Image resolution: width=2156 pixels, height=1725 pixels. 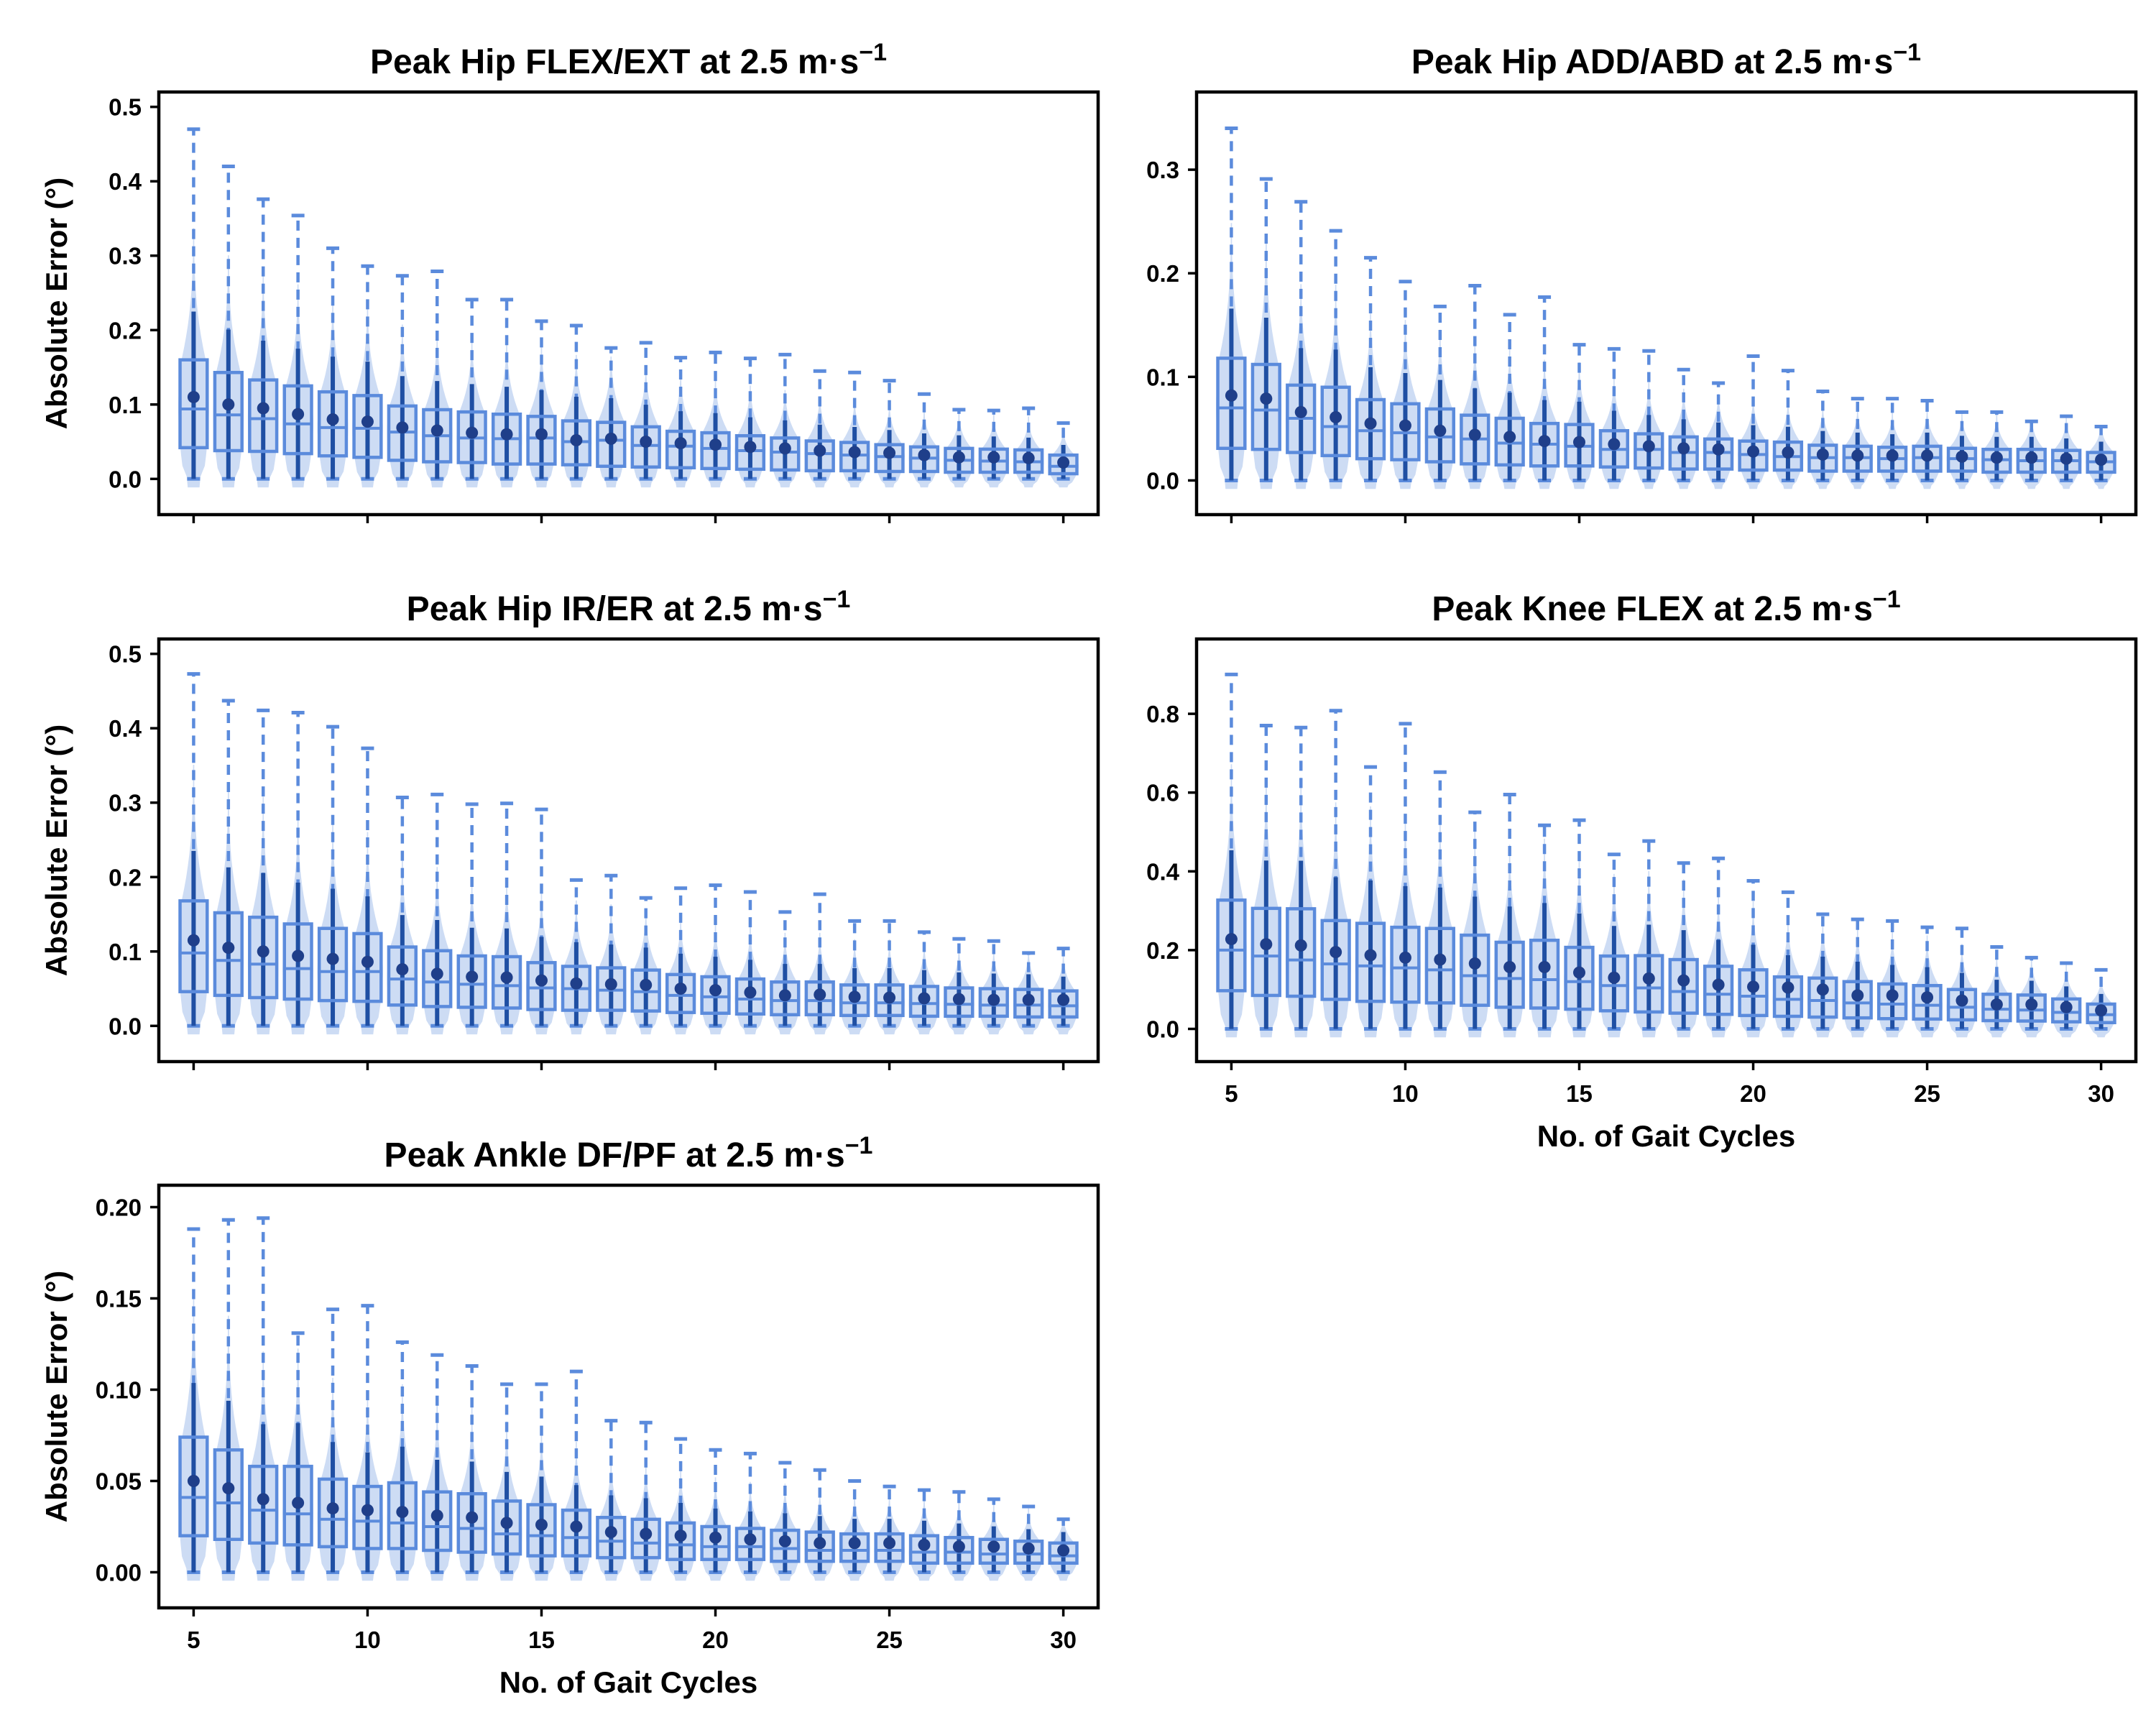 What do you see at coordinates (367, 1640) in the screenshot?
I see `x-tick-label: 10` at bounding box center [367, 1640].